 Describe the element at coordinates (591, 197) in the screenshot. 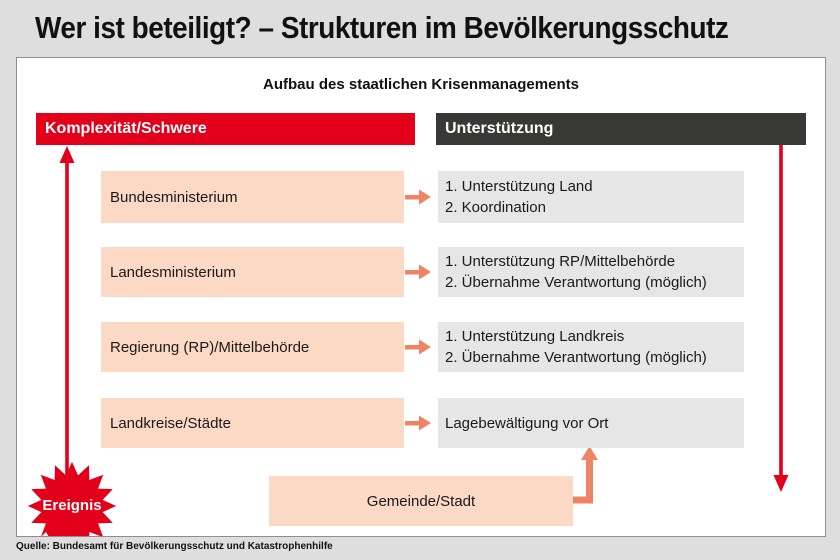

I see `support-box: 1. Unterstützung Land 2. Koordination` at that location.